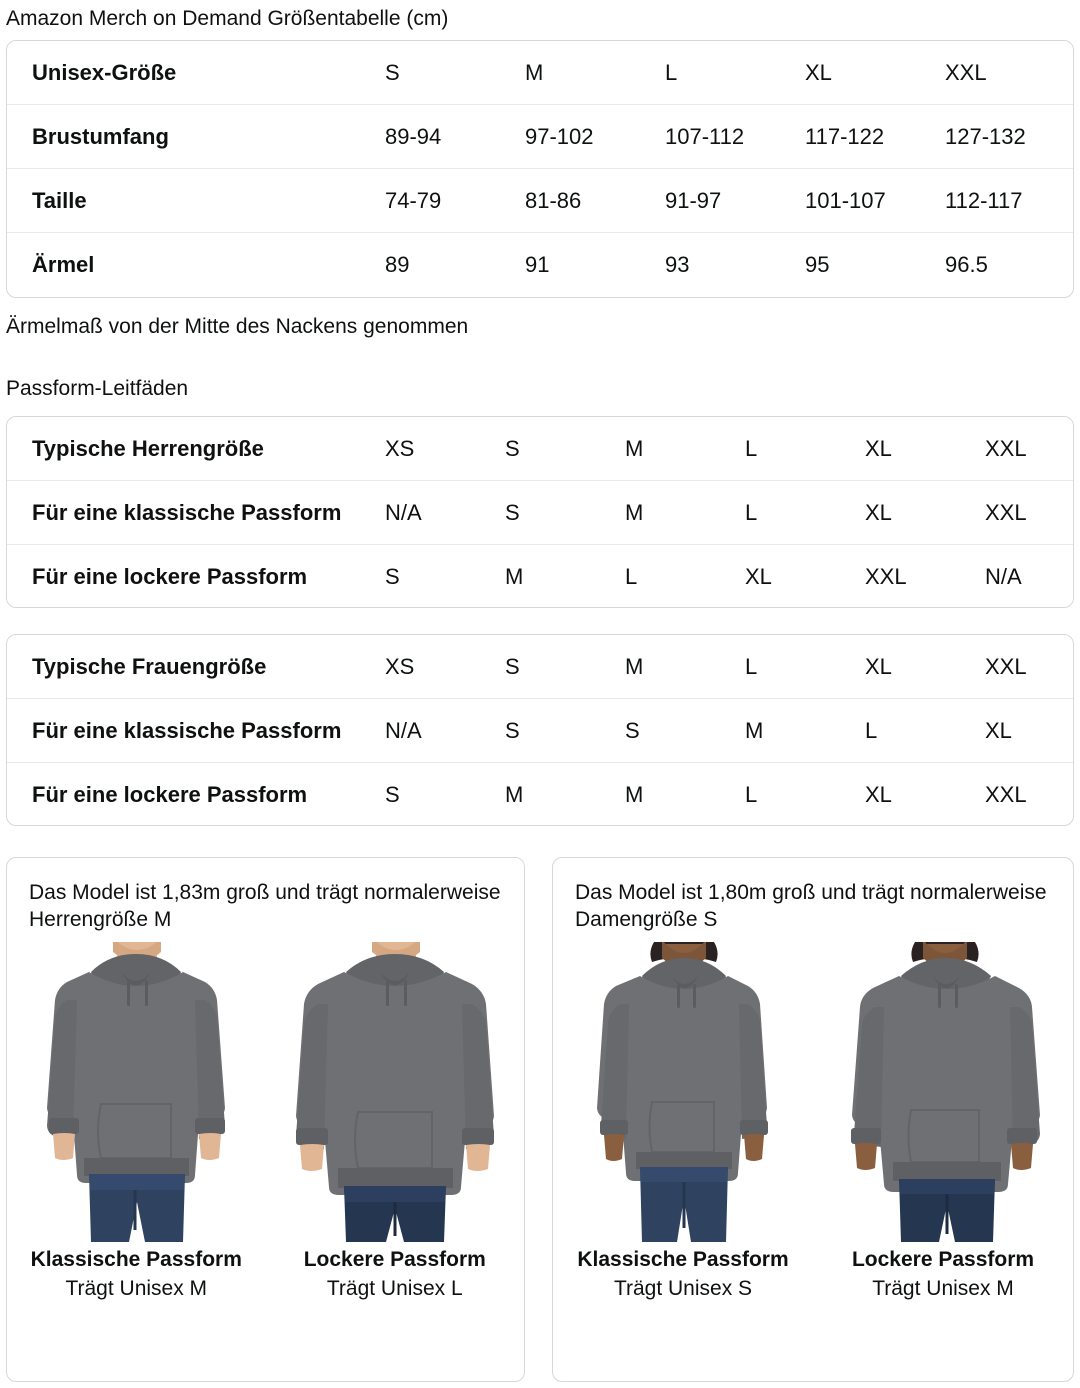  What do you see at coordinates (705, 136) in the screenshot?
I see `table-cell: 107-112` at bounding box center [705, 136].